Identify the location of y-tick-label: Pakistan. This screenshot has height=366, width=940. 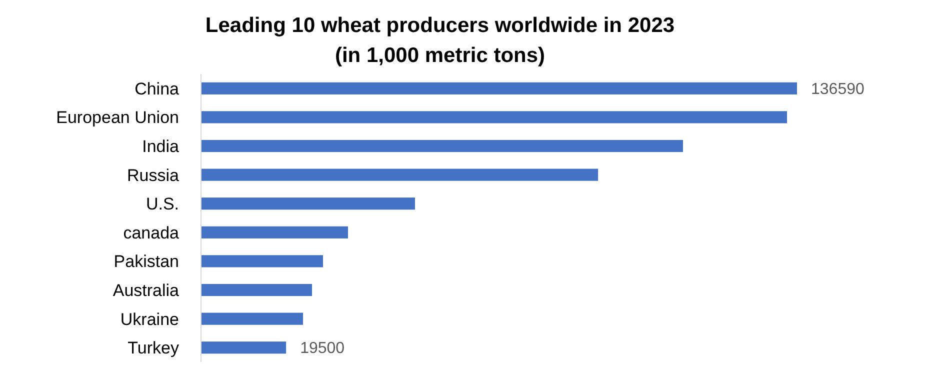
(146, 262).